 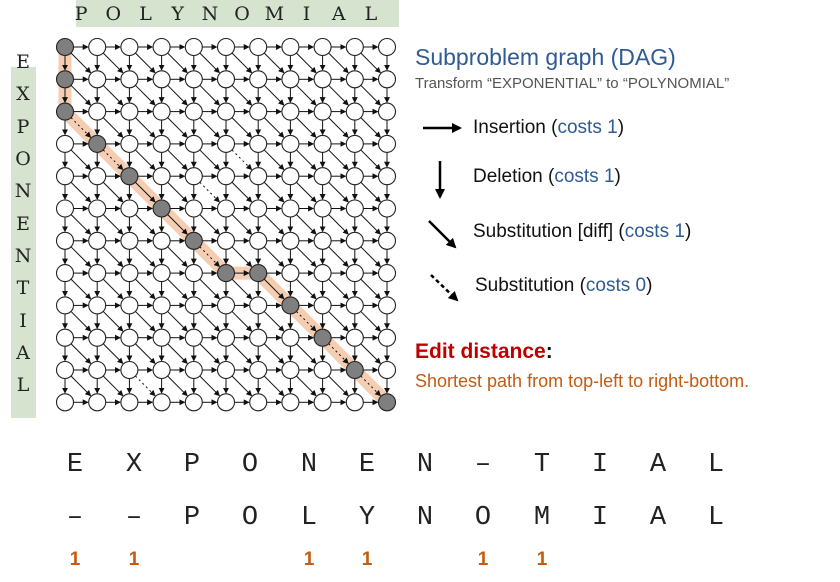 What do you see at coordinates (542, 465) in the screenshot?
I see `alignment-top-char: T` at bounding box center [542, 465].